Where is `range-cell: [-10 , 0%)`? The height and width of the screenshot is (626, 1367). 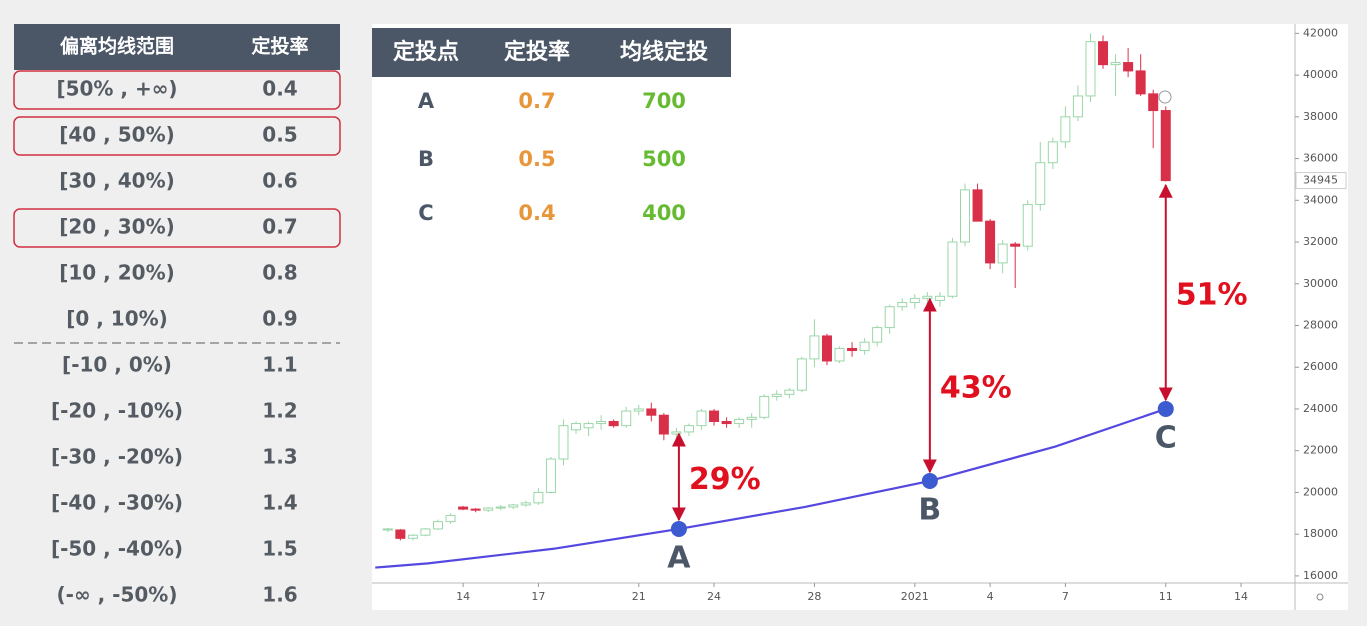 range-cell: [-10 , 0%) is located at coordinates (117, 365).